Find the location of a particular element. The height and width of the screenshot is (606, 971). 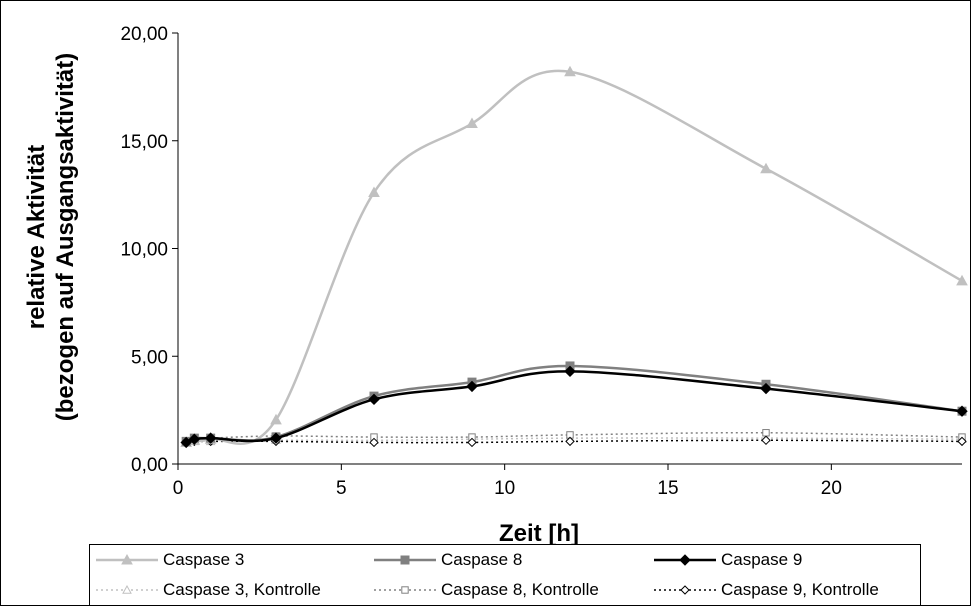

legend-label: Caspase 3 is located at coordinates (204, 559).